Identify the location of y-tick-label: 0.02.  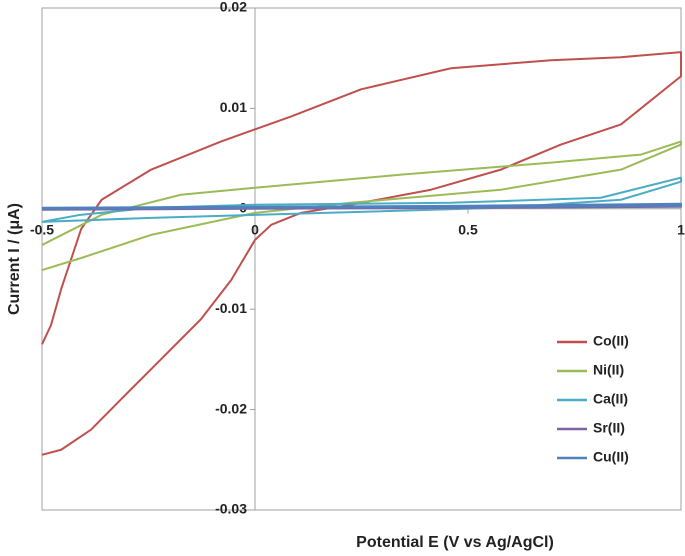
(233, 7).